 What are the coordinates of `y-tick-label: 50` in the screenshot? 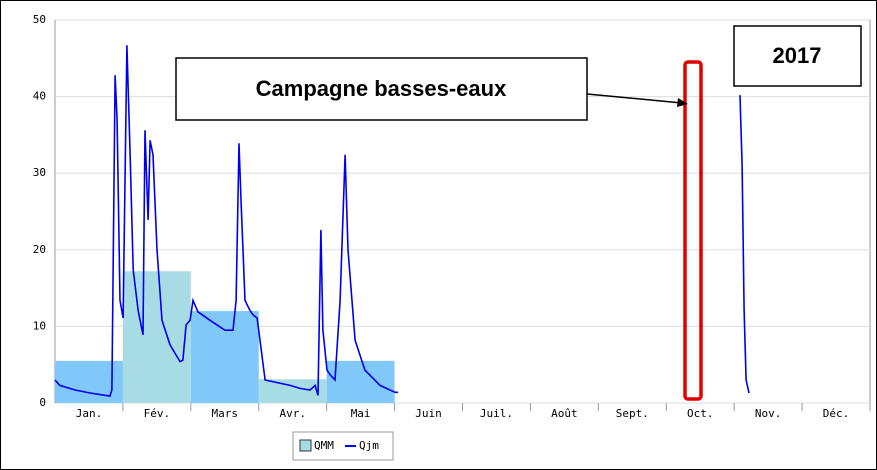 It's located at (39, 19).